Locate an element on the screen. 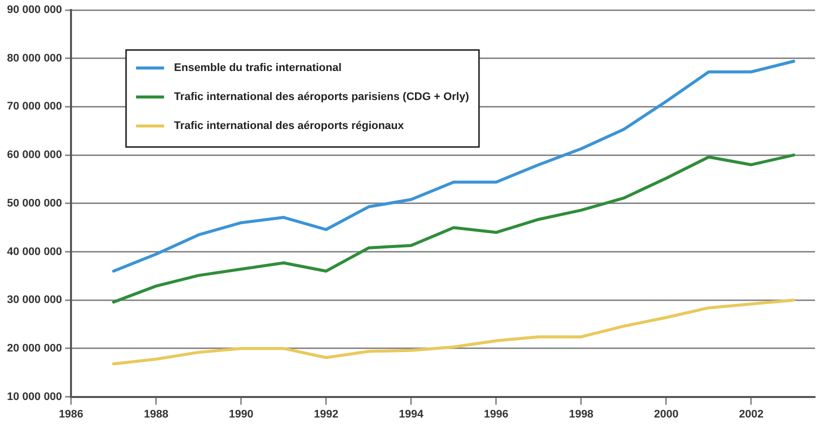 The width and height of the screenshot is (827, 428). legend-label: Trafic international des aéroports parisiens (CDG + Orly) is located at coordinates (322, 97).